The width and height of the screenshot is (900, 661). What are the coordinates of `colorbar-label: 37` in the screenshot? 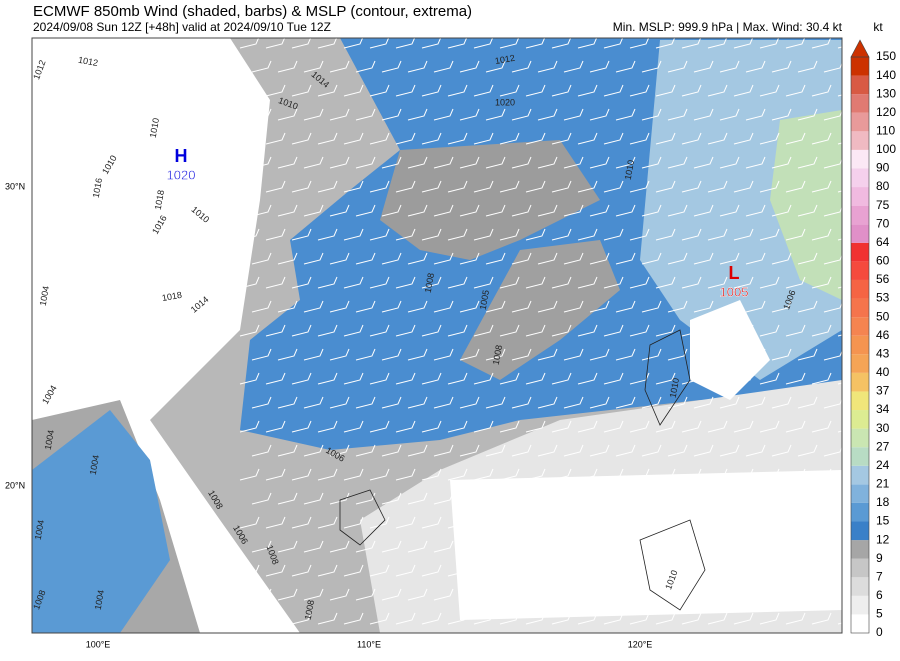 It's located at (883, 391).